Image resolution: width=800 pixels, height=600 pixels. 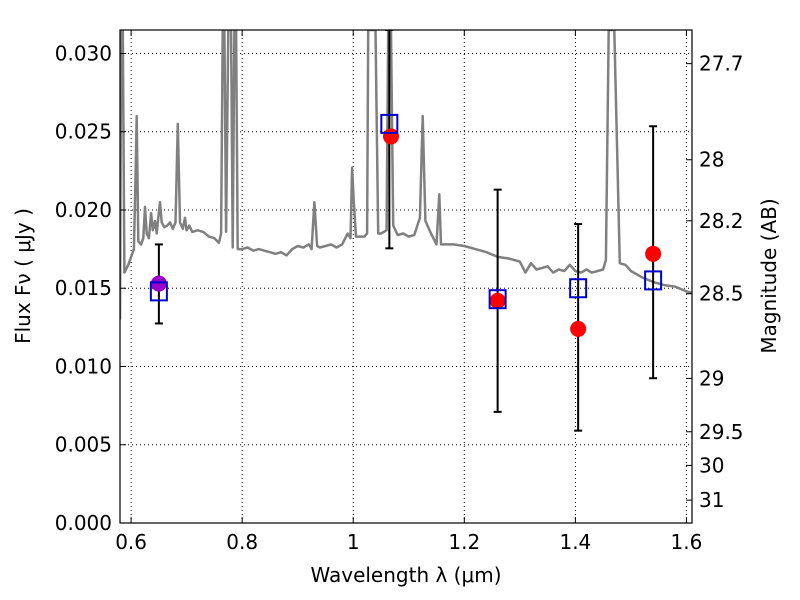 I want to click on y-tick-label: 0.025, so click(x=83, y=132).